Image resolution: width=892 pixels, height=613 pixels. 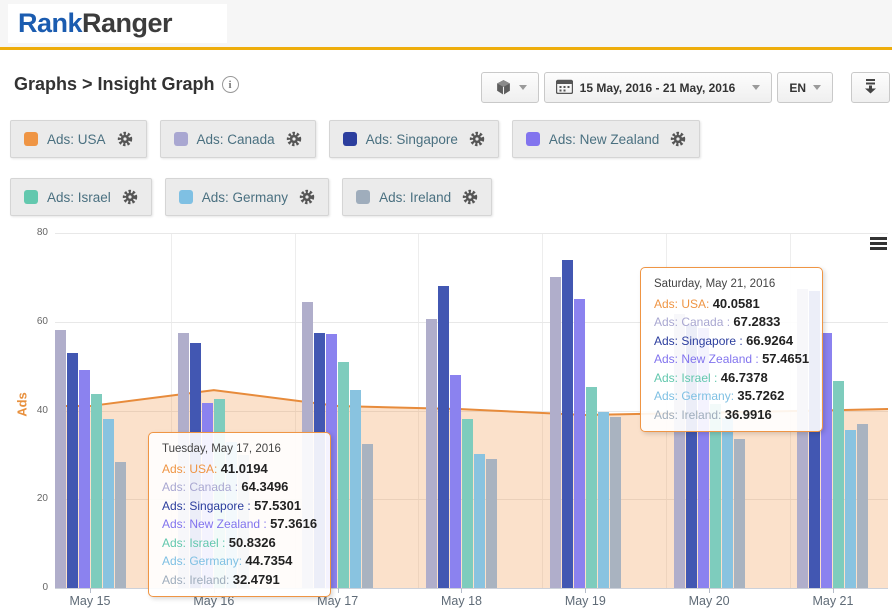 What do you see at coordinates (715, 284) in the screenshot?
I see `tooltip-date-title: Saturday, May 21, 2016` at bounding box center [715, 284].